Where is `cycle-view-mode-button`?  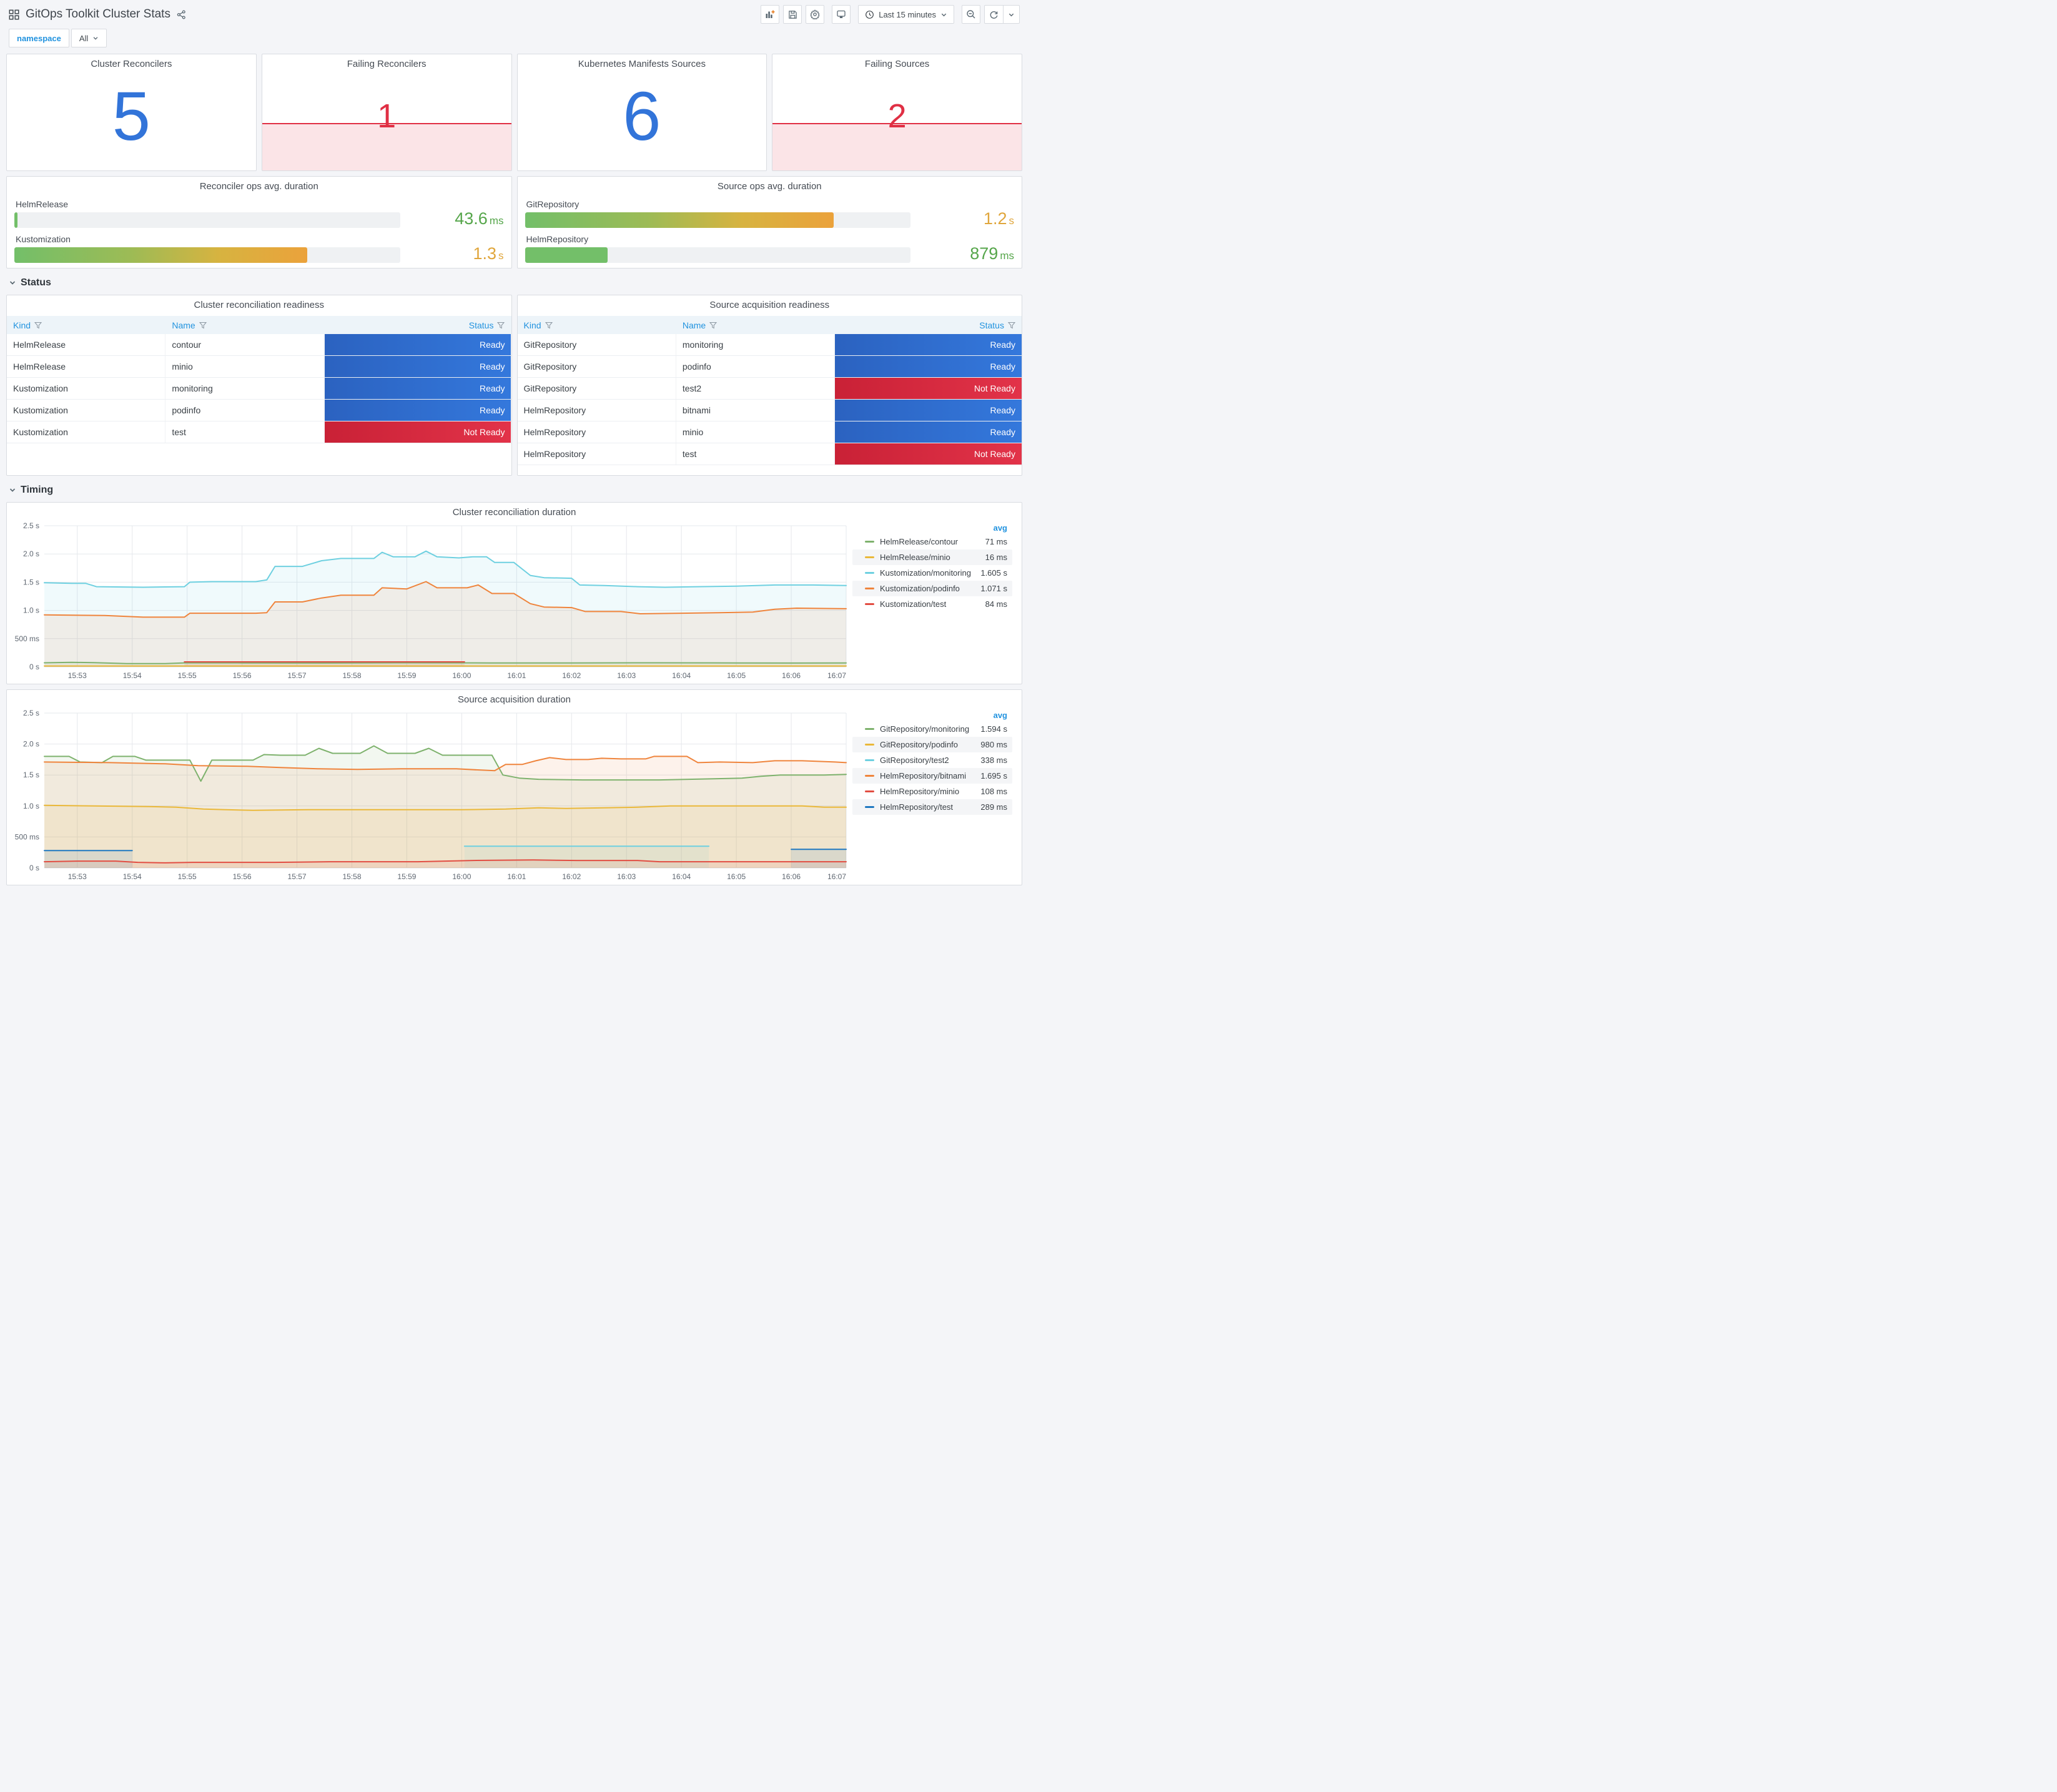 cycle-view-mode-button is located at coordinates (841, 14).